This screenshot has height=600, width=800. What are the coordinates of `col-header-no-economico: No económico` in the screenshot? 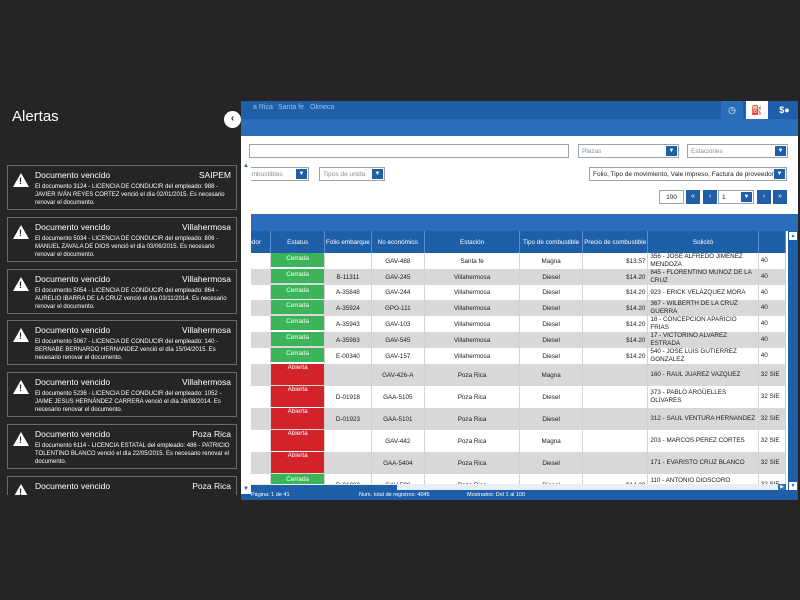 It's located at (398, 242).